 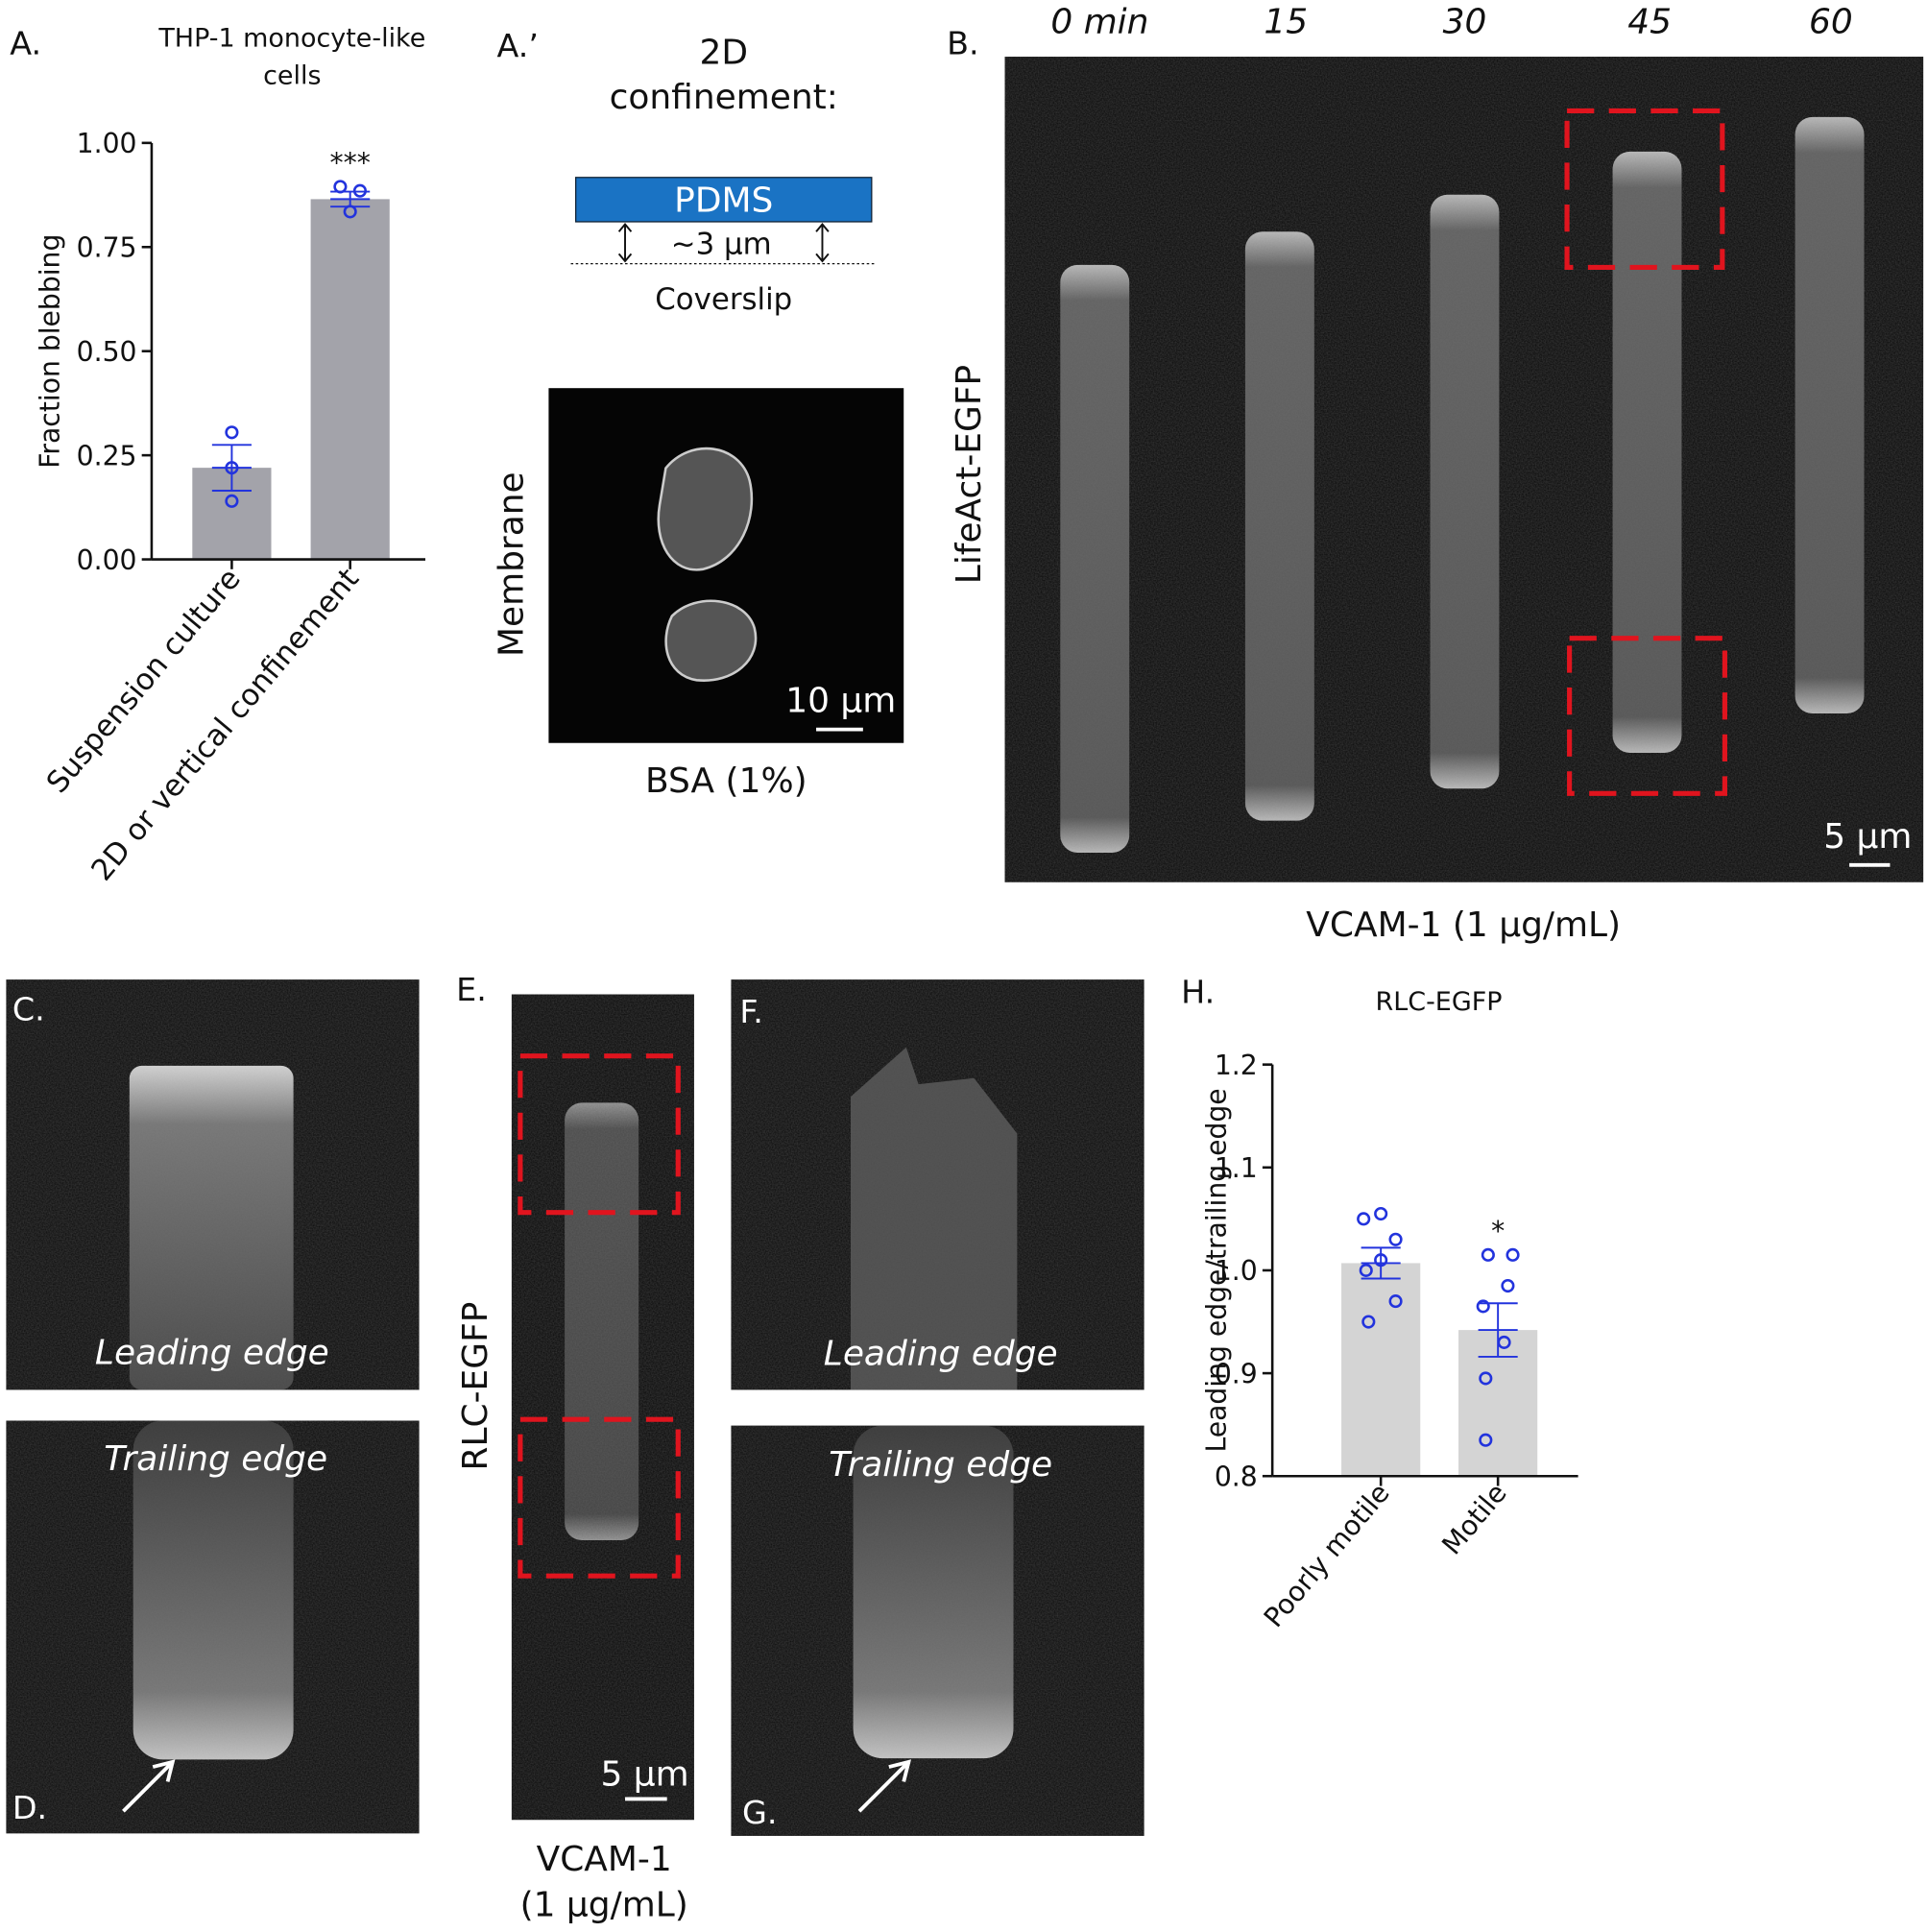 What do you see at coordinates (751, 1011) in the screenshot?
I see `panel-label: F.` at bounding box center [751, 1011].